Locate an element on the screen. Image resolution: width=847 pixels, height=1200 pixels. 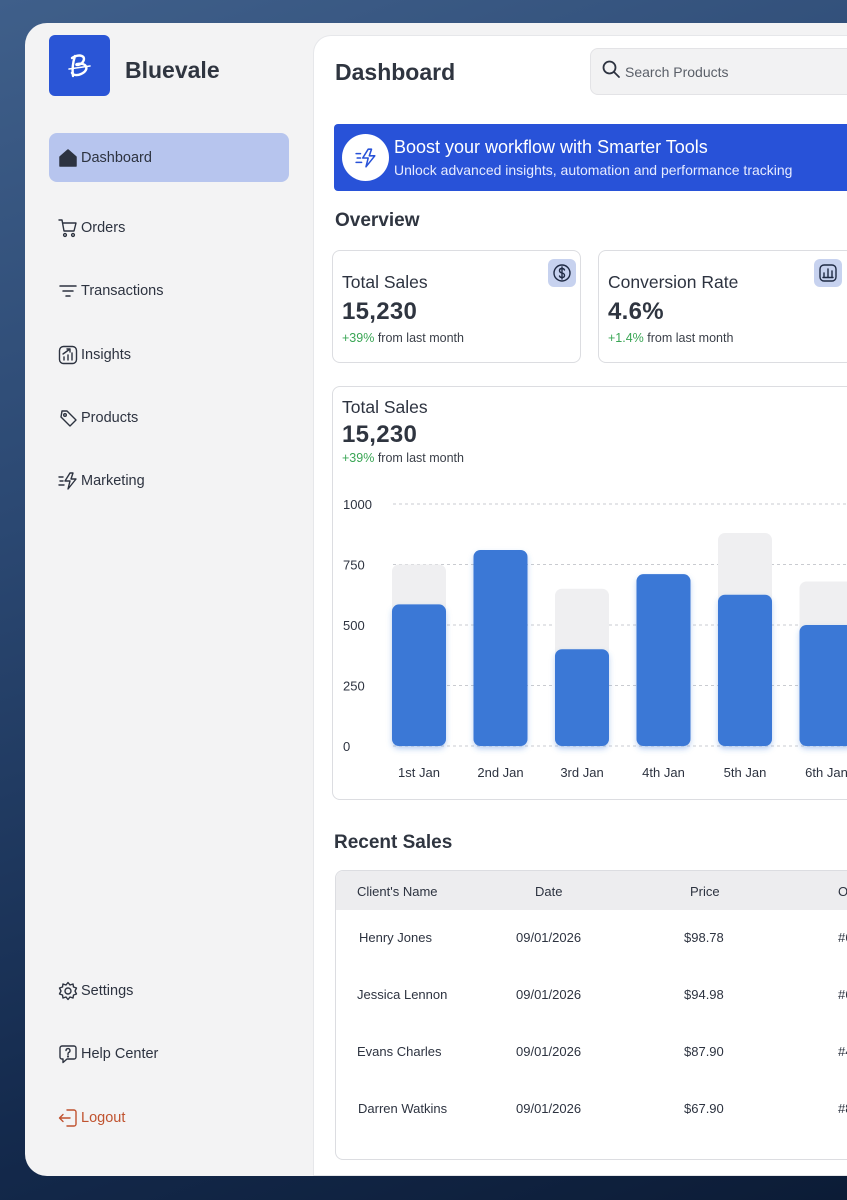
sidebar-item-label: Settings is located at coordinates (107, 990).